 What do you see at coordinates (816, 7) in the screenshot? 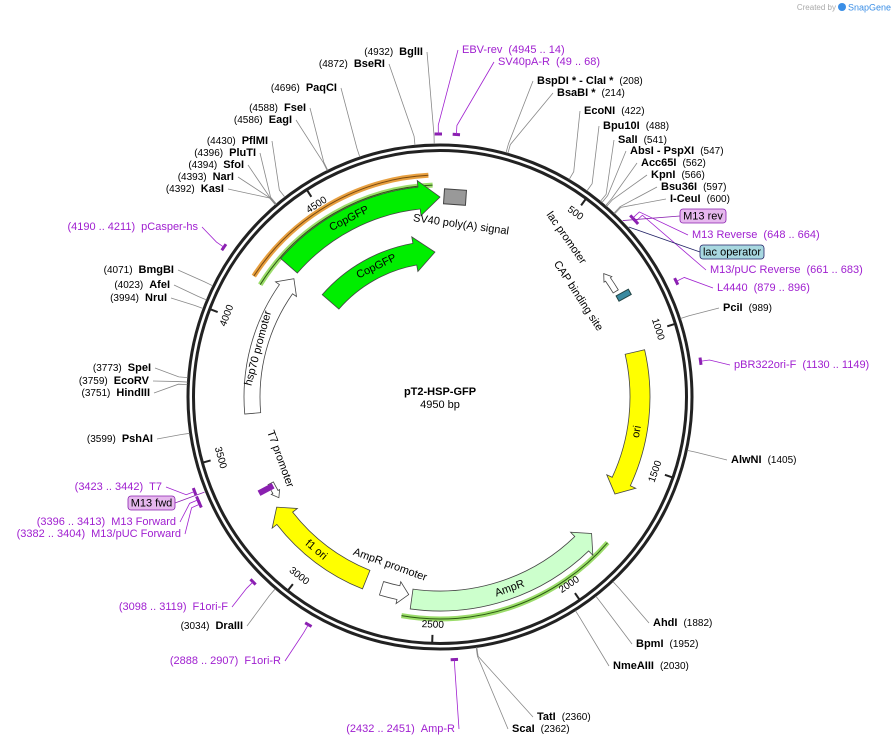
I see `credit: Created by` at bounding box center [816, 7].